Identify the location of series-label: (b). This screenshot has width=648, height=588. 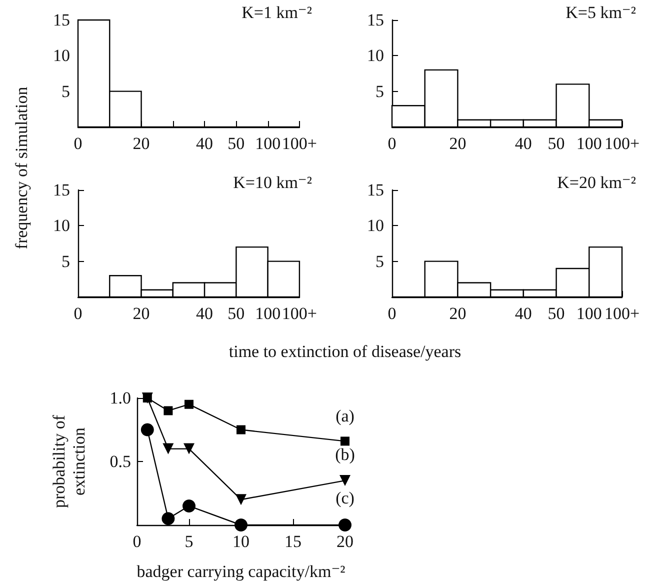
(345, 454).